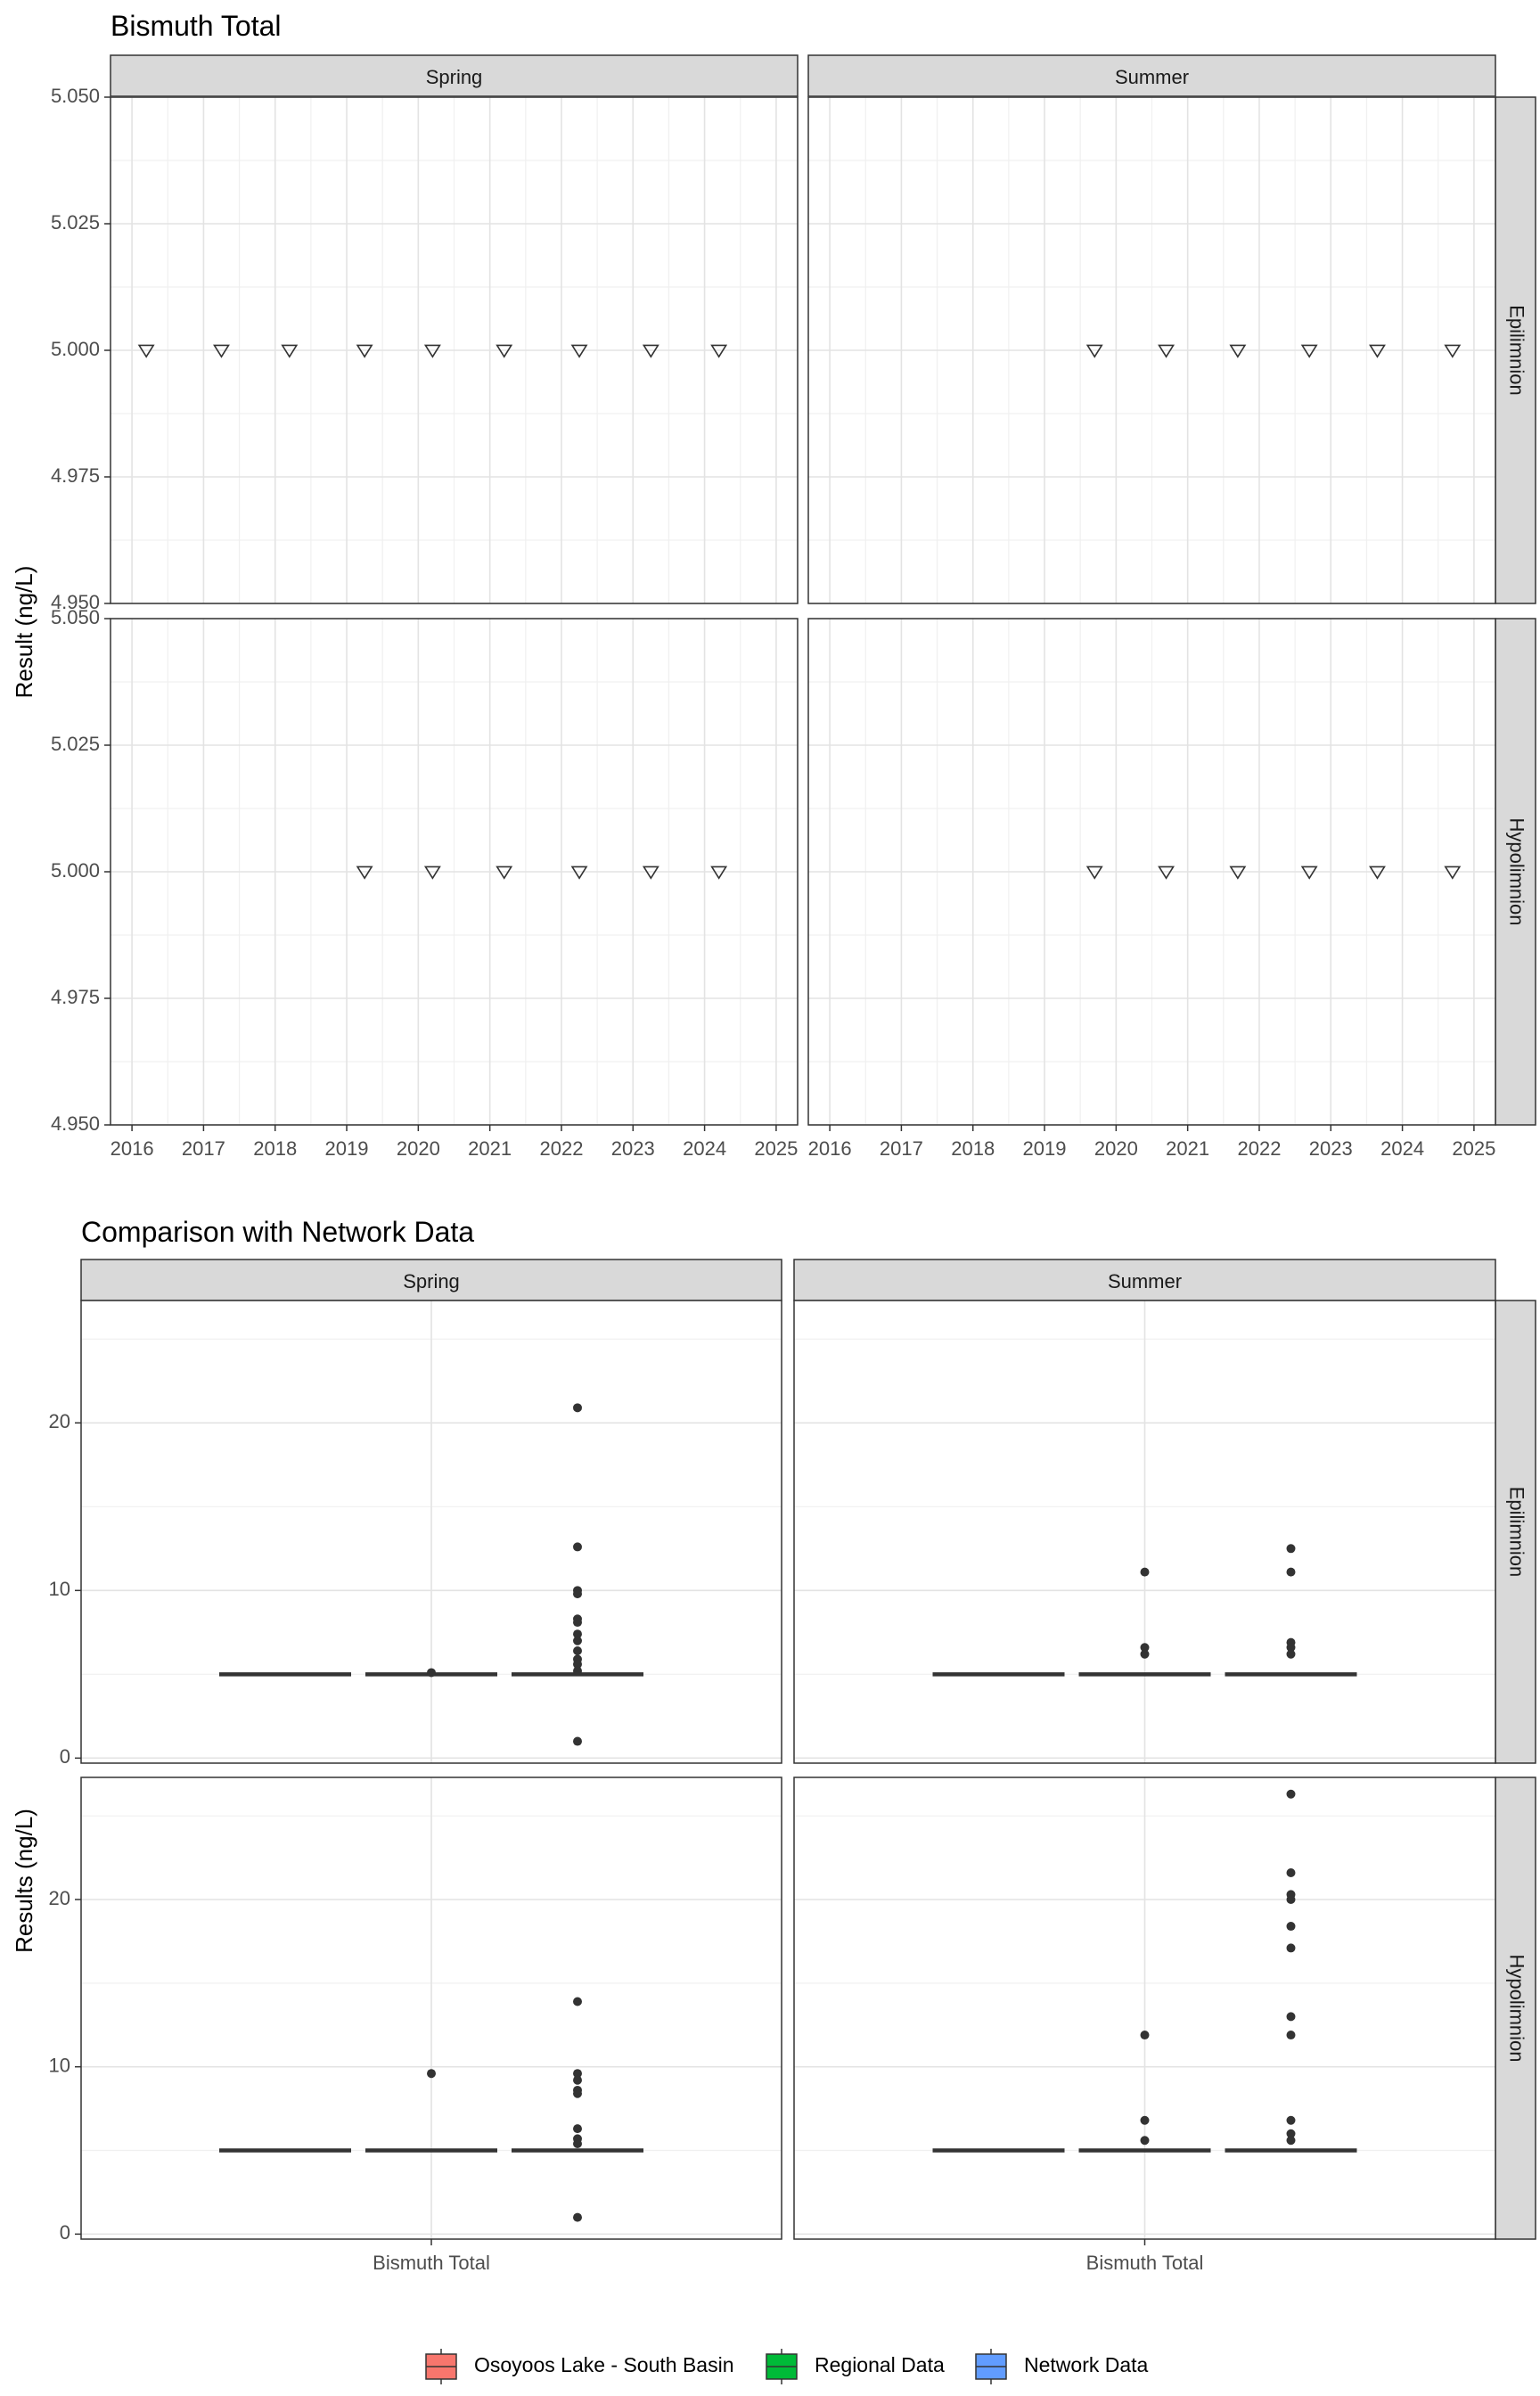  I want to click on y-tick-label: 20, so click(59, 1421).